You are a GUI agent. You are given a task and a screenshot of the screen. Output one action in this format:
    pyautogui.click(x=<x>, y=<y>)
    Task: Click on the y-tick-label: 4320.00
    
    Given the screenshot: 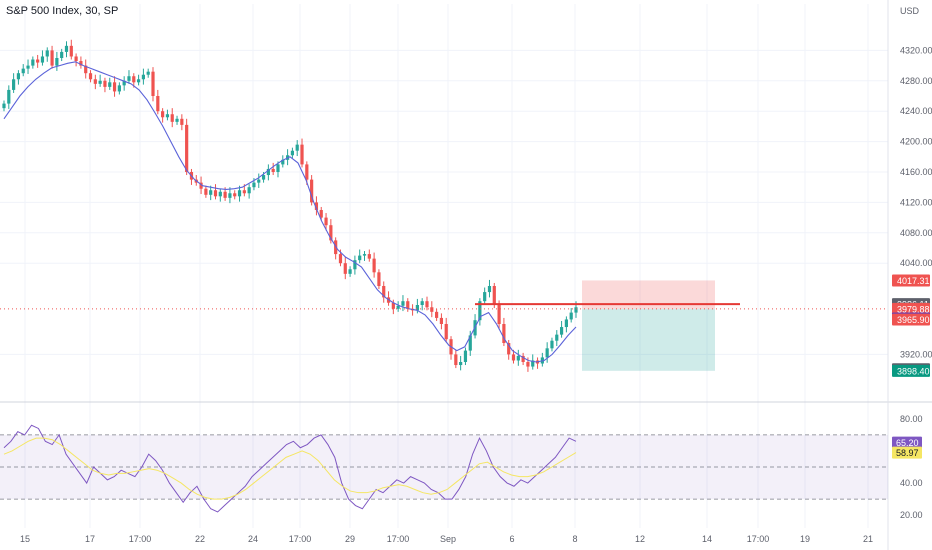 What is the action you would take?
    pyautogui.click(x=916, y=50)
    